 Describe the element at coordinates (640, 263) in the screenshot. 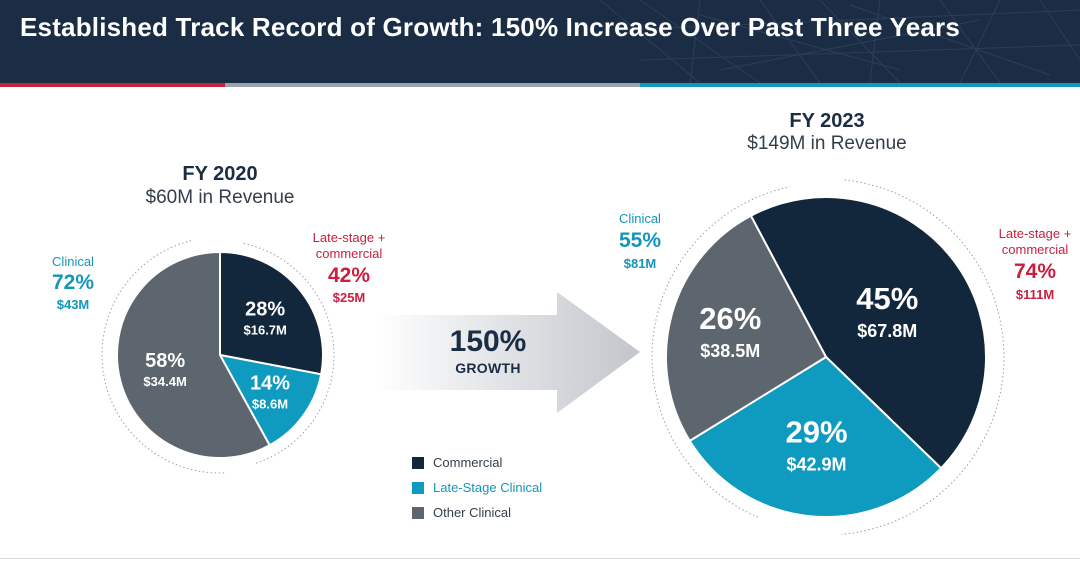

I see `fy2023-clinical-amount: $81M` at that location.